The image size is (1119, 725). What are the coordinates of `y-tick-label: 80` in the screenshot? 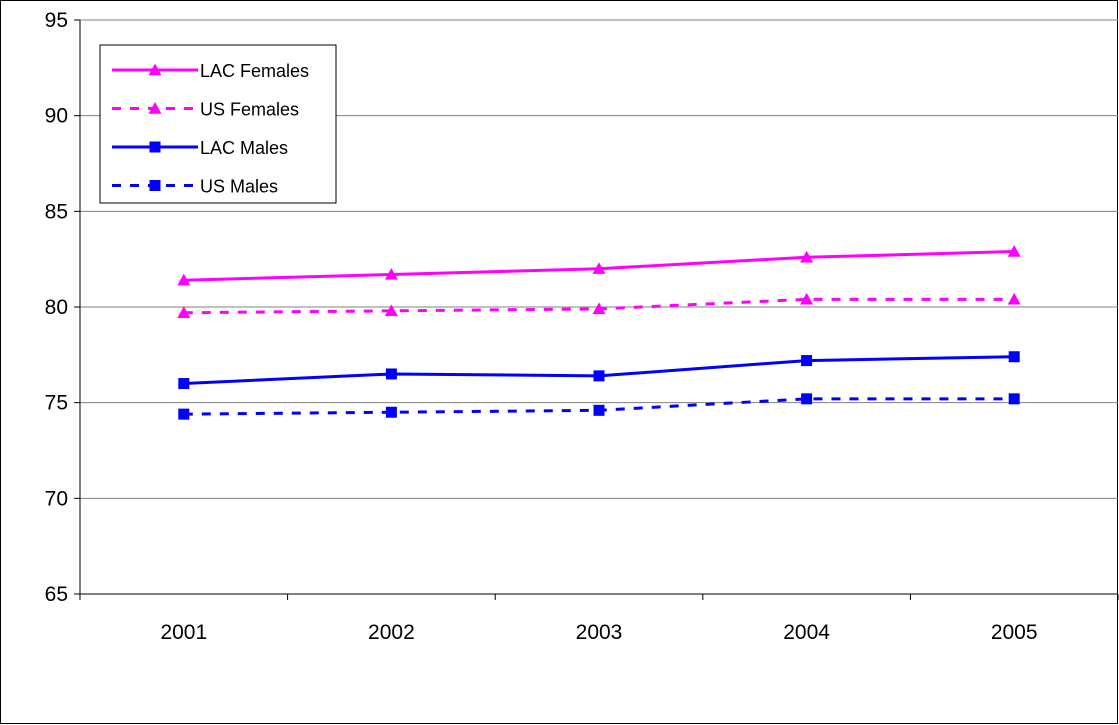 It's located at (56, 307).